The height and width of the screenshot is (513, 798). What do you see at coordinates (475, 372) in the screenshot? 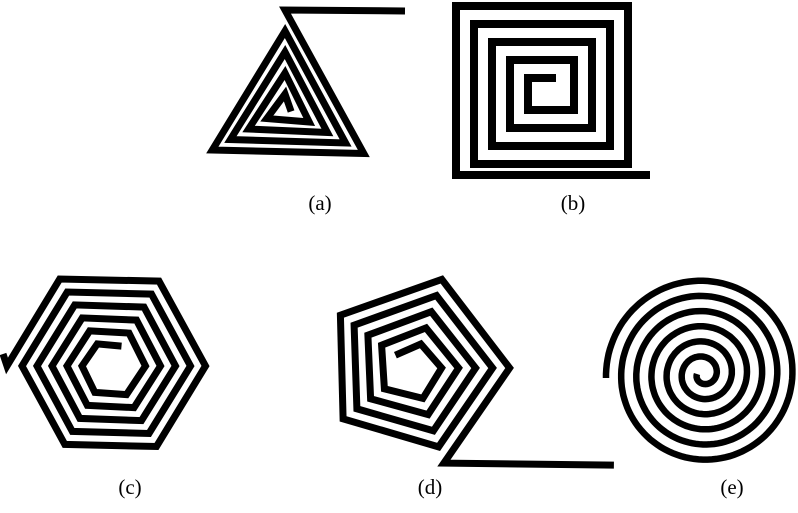
I see `pentagon-spiral` at bounding box center [475, 372].